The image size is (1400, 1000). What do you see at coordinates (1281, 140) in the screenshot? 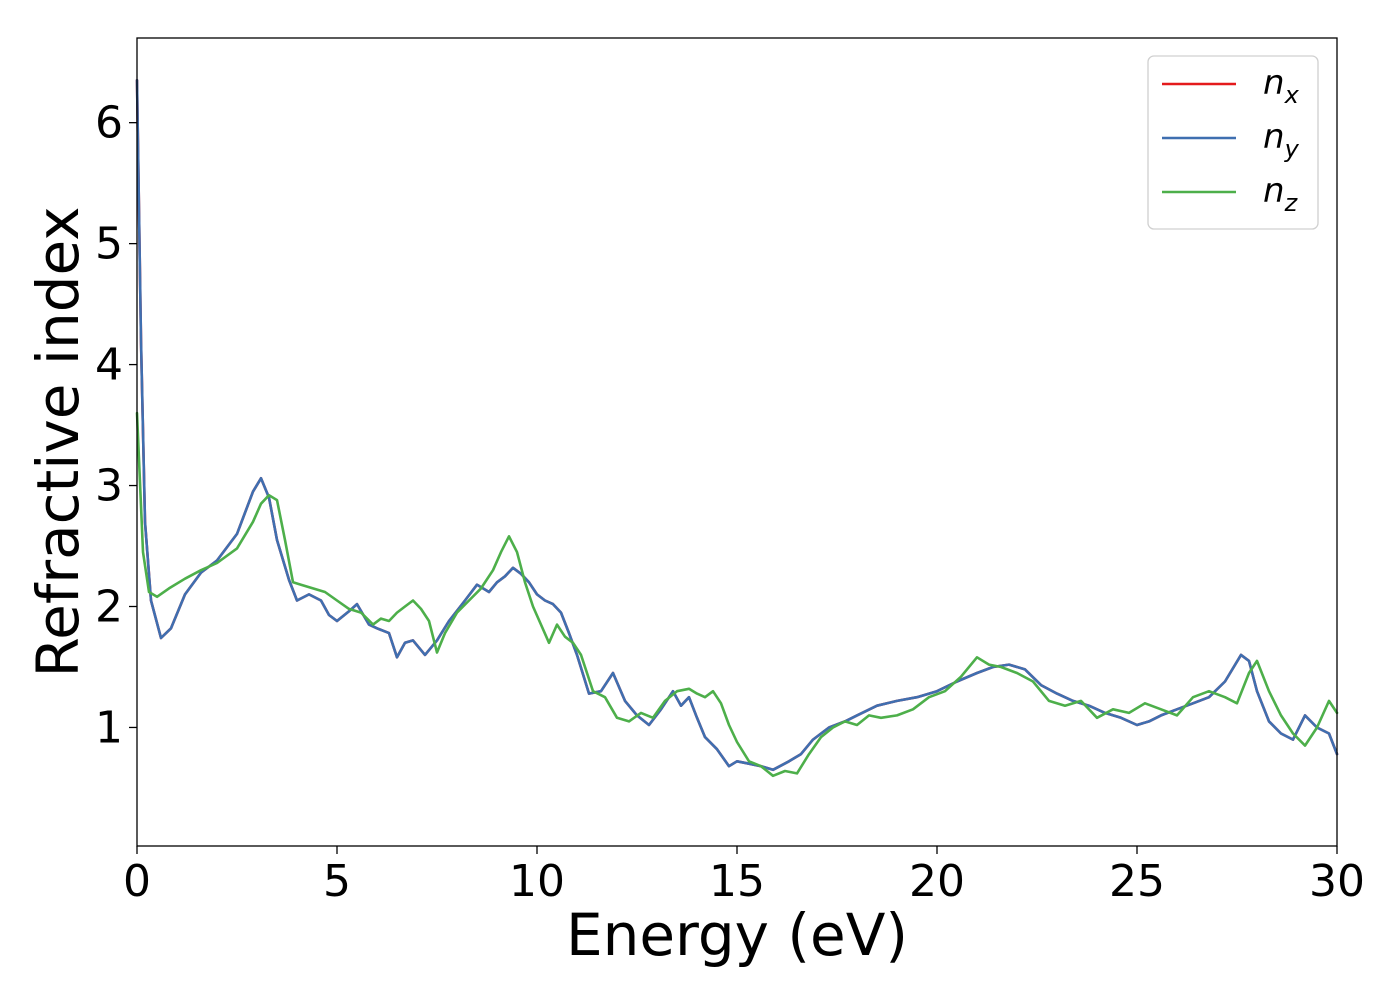
I see `legend-label-ny: ny` at bounding box center [1281, 140].